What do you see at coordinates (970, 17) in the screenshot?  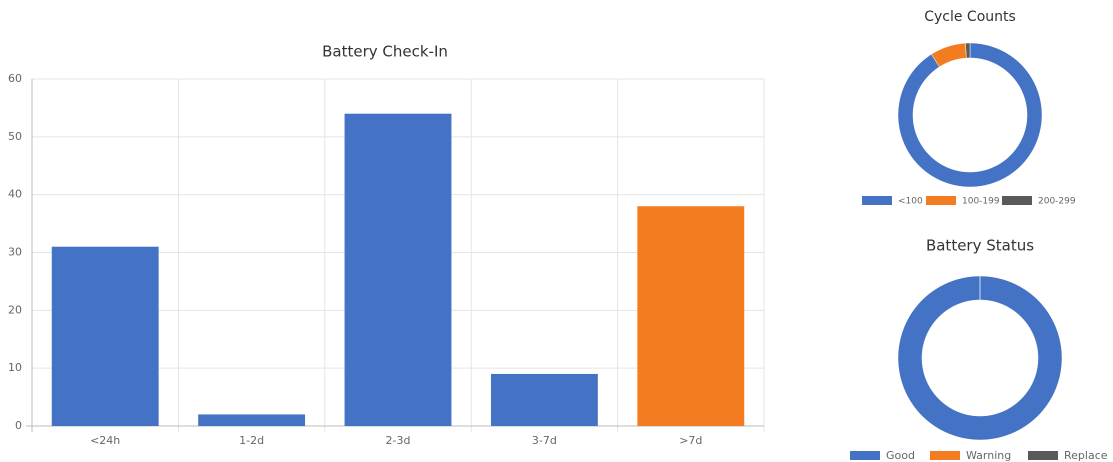 I see `chart-title: Cycle Counts` at bounding box center [970, 17].